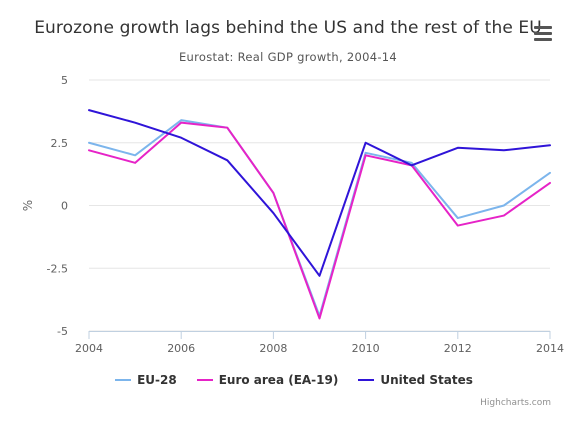  I want to click on y-tick-label: 0, so click(64, 206).